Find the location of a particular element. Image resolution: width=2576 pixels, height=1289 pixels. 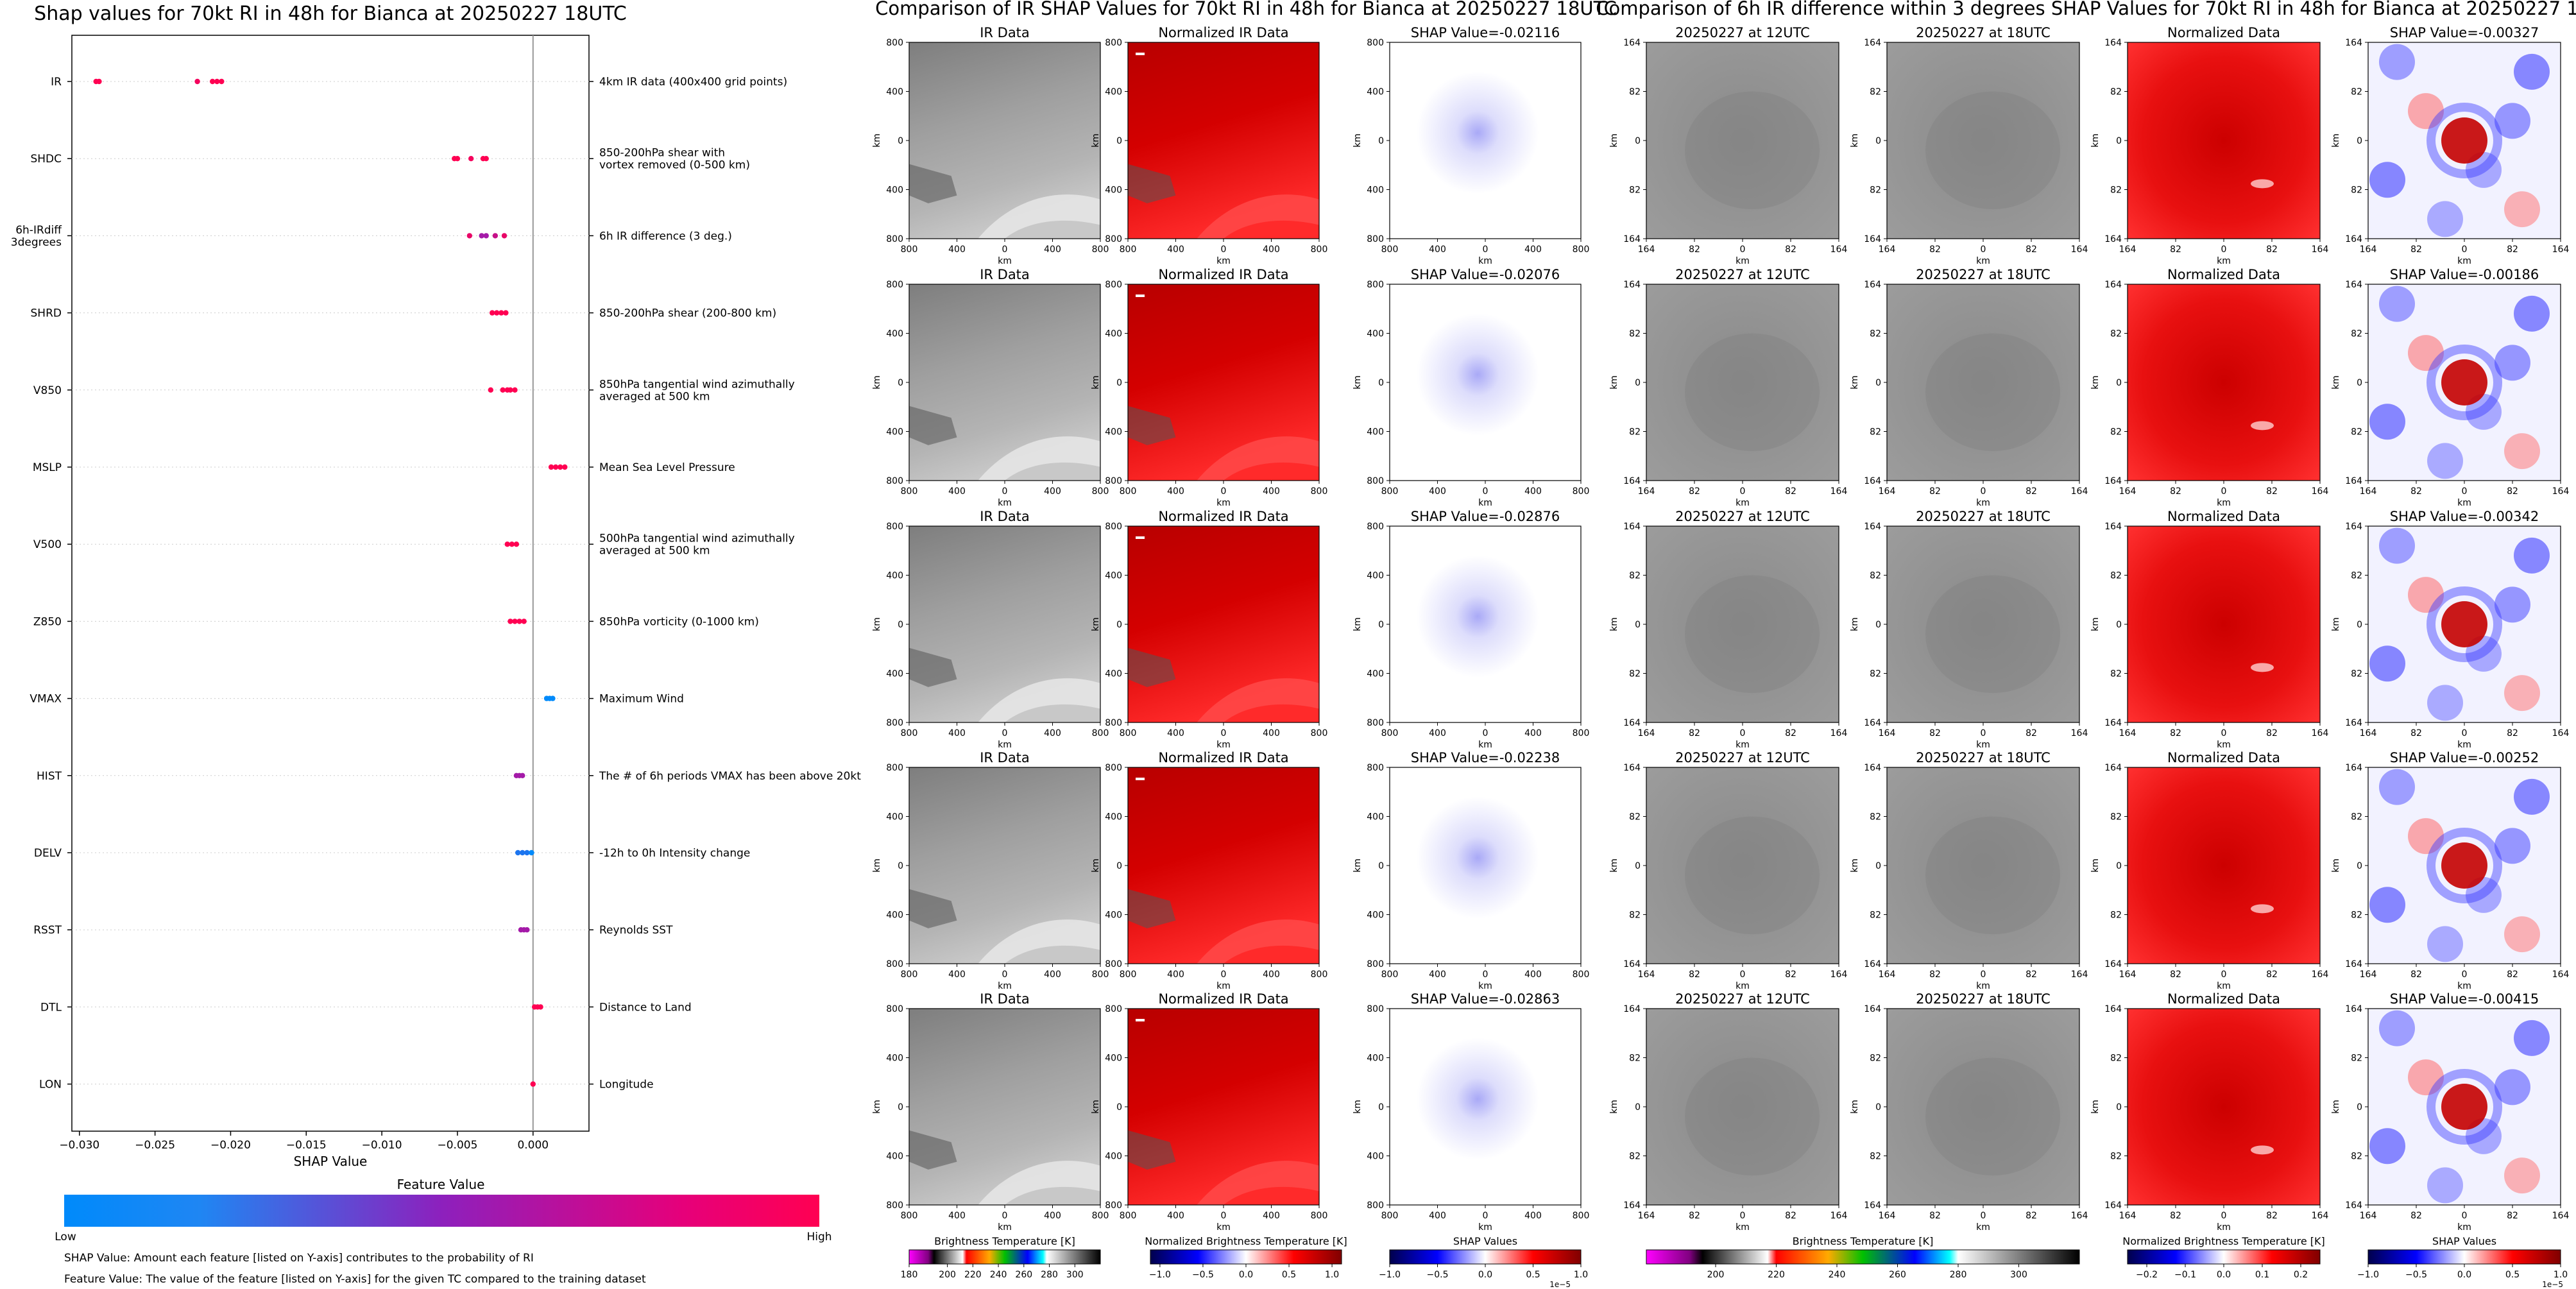

land-mask is located at coordinates (1152, 183).